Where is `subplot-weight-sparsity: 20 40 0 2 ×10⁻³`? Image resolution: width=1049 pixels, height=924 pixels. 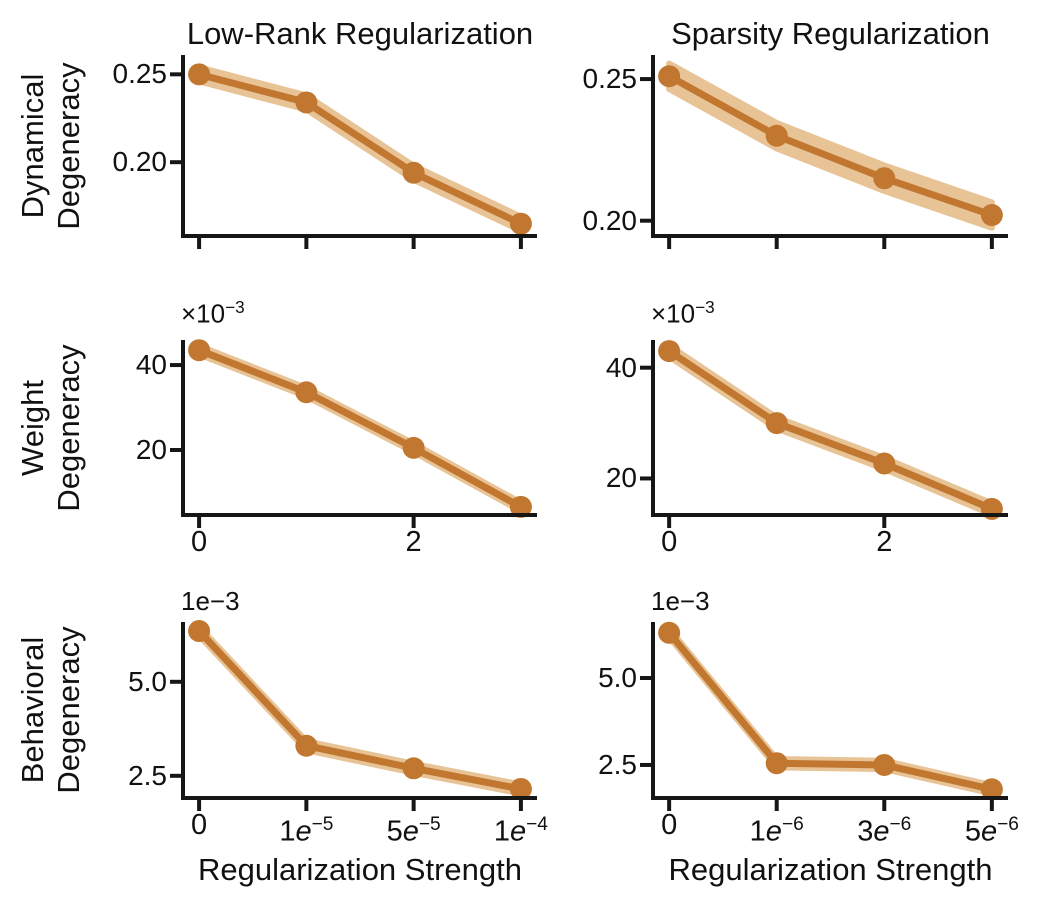 subplot-weight-sparsity: 20 40 0 2 ×10⁻³ is located at coordinates (807, 427).